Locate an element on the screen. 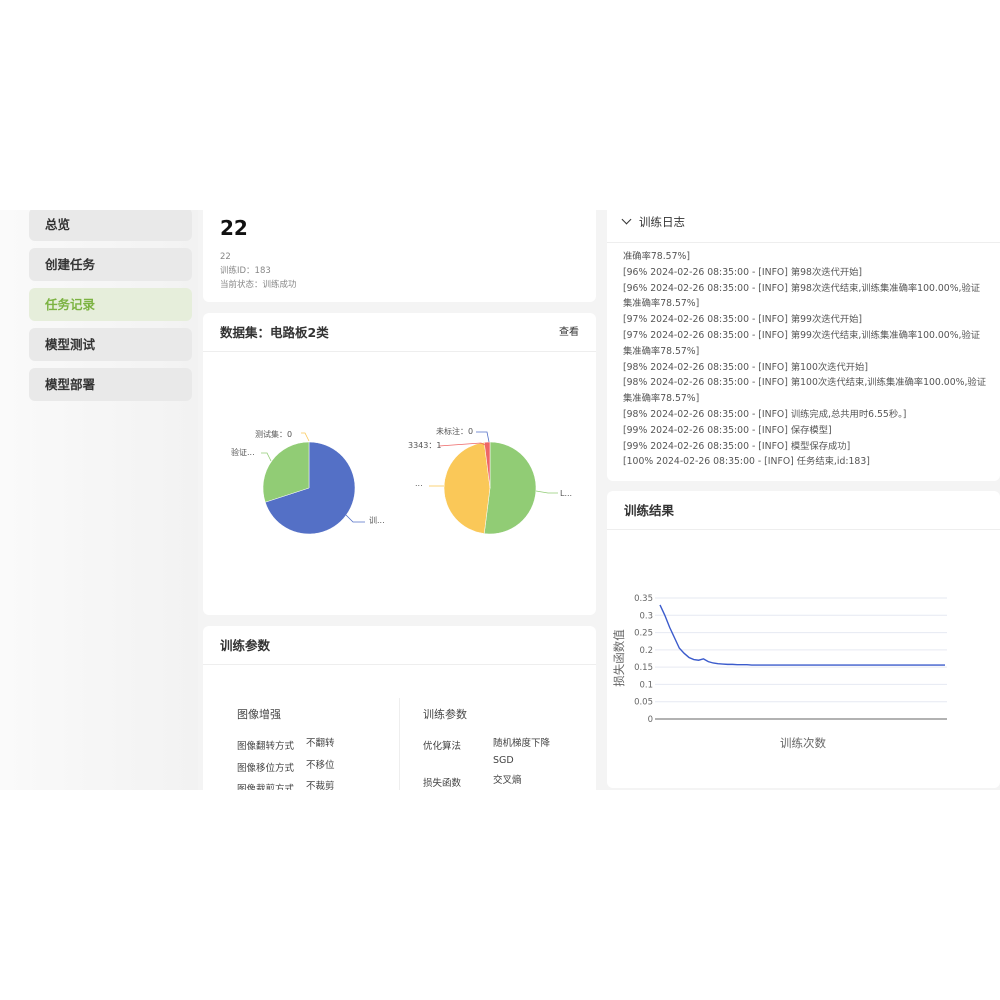 The image size is (1000, 1000). param-label: 图像裁剪方式 is located at coordinates (266, 787).